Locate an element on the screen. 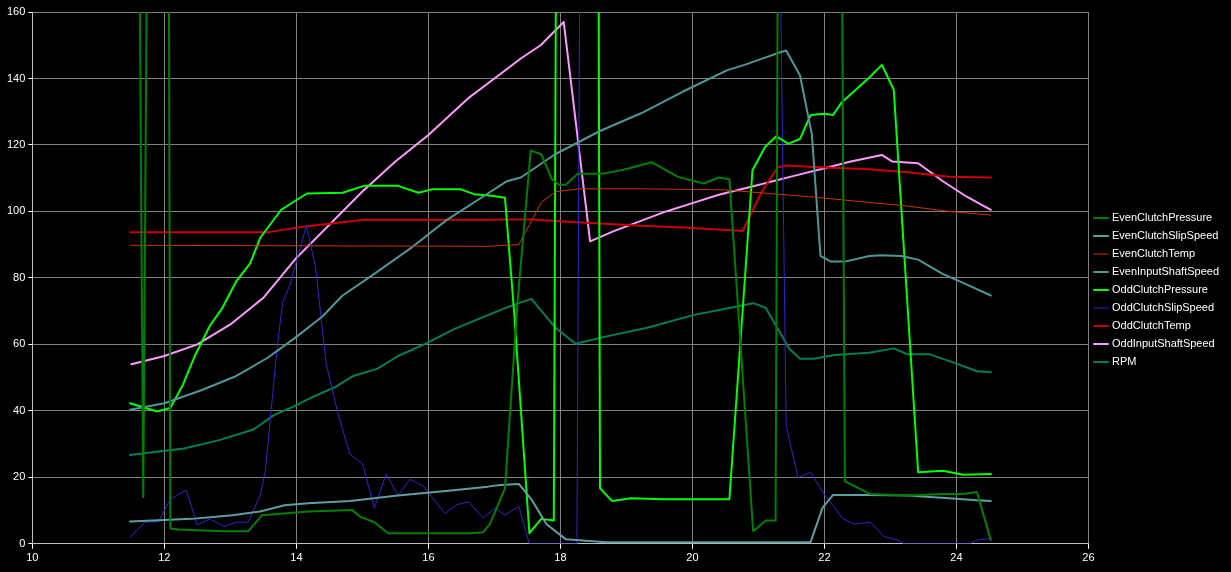 This screenshot has height=572, width=1231. legend-label: EvenClutchTemp is located at coordinates (1153, 253).